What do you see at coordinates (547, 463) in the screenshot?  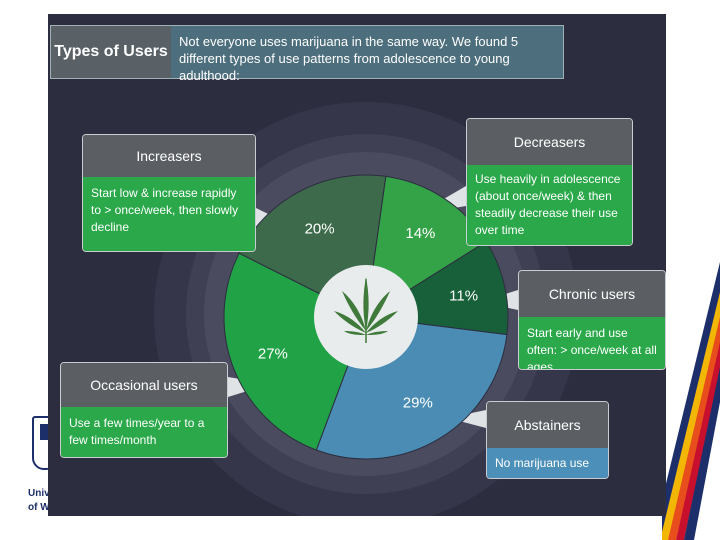 I see `callout-abstainers-desc: No marijuana use` at bounding box center [547, 463].